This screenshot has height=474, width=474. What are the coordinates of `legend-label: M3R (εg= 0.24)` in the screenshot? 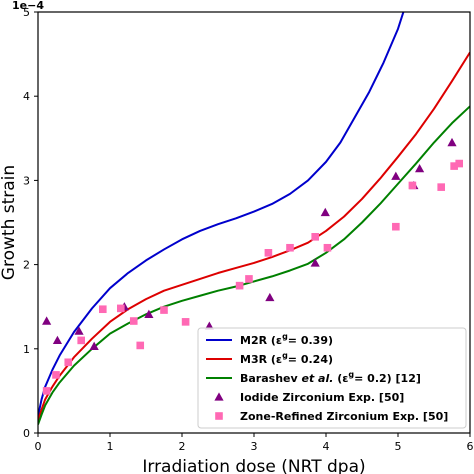 It's located at (286, 358).